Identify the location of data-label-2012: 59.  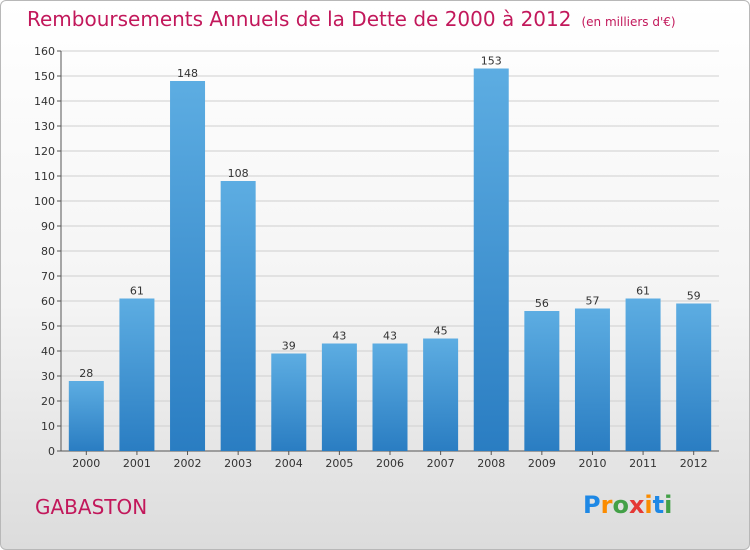
(694, 296).